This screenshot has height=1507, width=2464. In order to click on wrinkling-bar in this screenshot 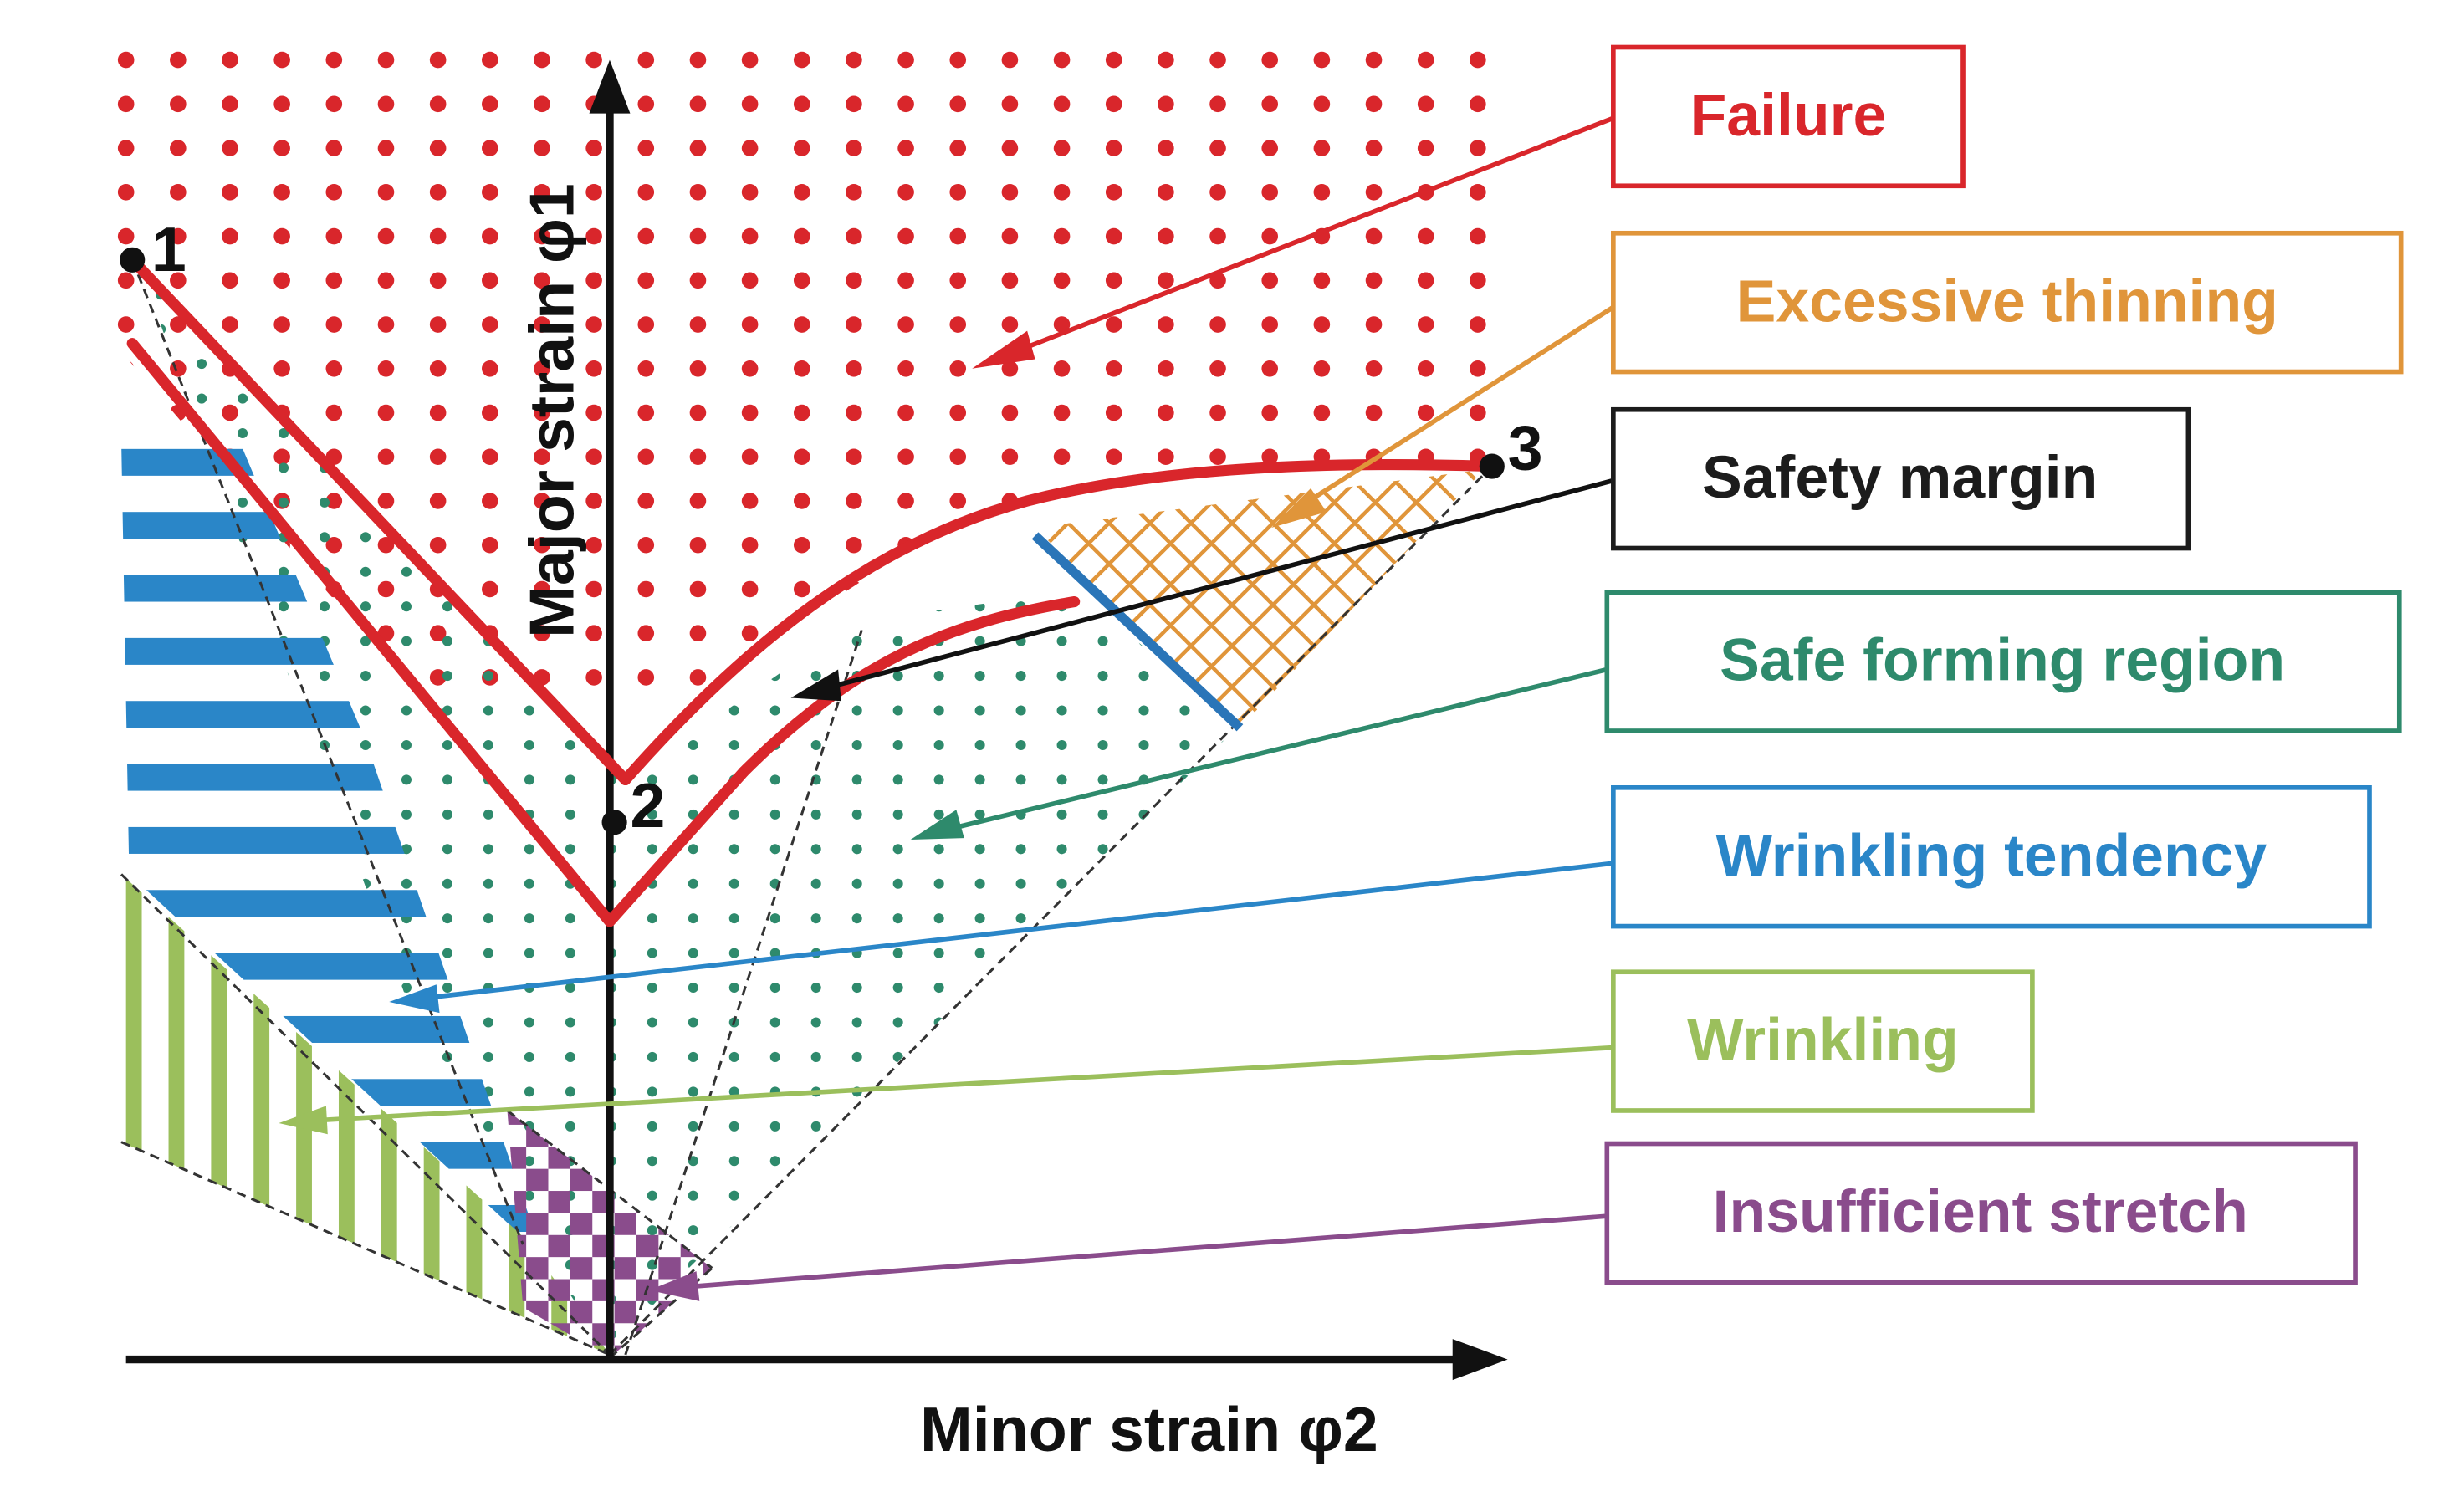, I will do `click(261, 1114)`.